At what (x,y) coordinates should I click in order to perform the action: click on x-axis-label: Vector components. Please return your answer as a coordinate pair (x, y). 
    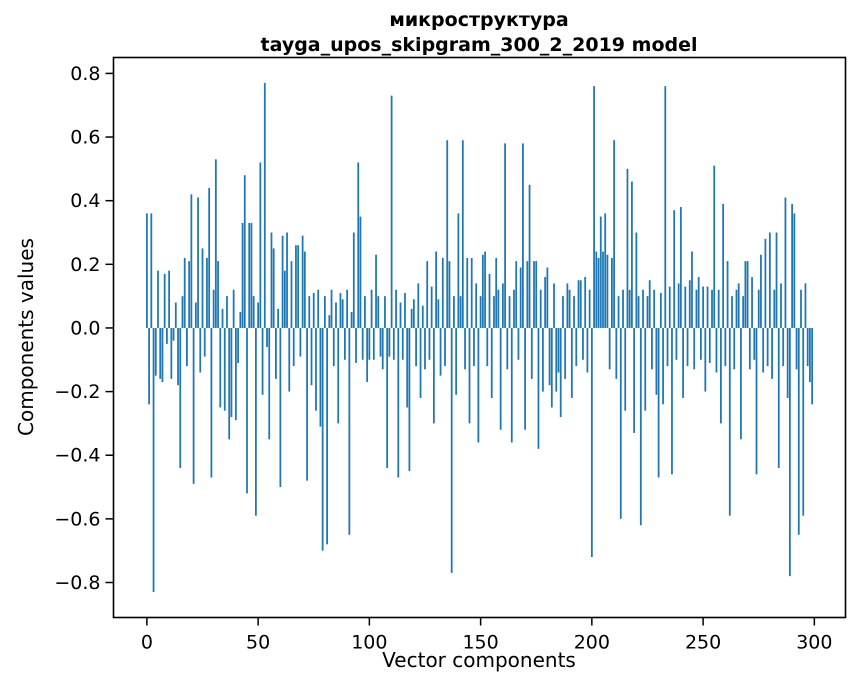
    Looking at the image, I should click on (479, 660).